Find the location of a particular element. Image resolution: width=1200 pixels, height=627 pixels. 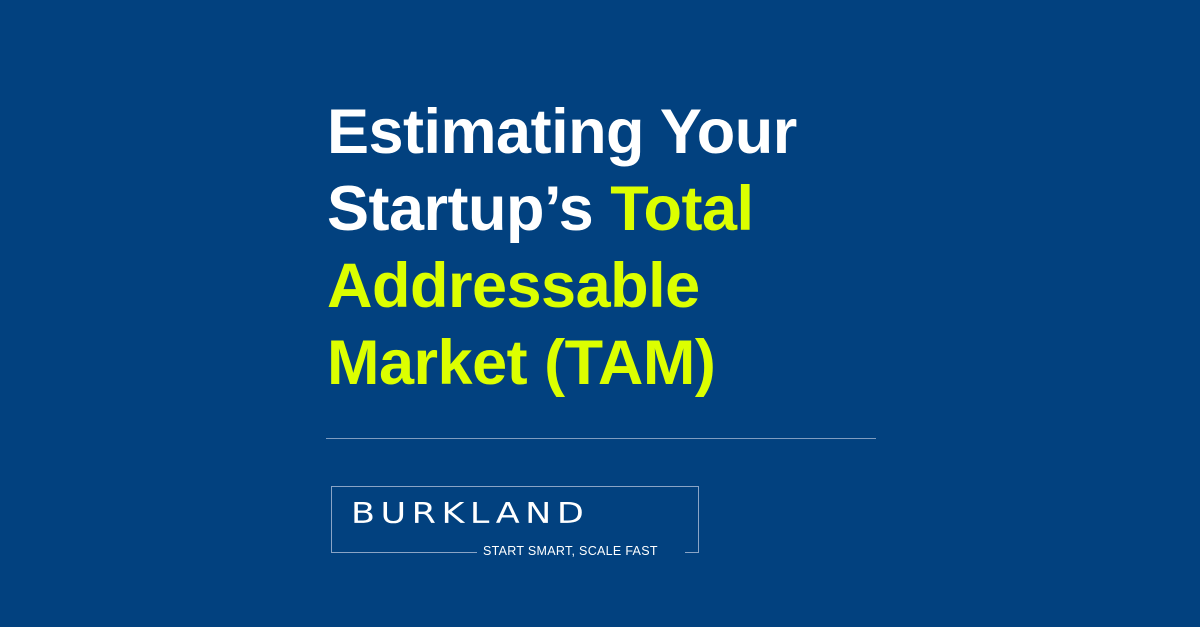

logo-frame-bottom-left is located at coordinates (404, 552).